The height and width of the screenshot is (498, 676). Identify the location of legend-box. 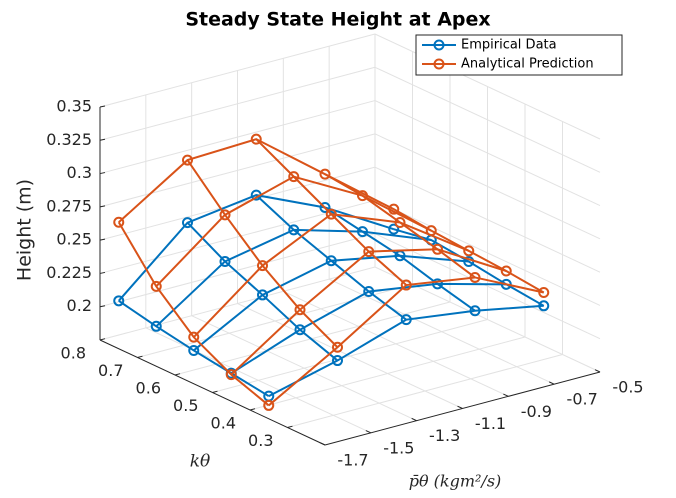
(519, 55).